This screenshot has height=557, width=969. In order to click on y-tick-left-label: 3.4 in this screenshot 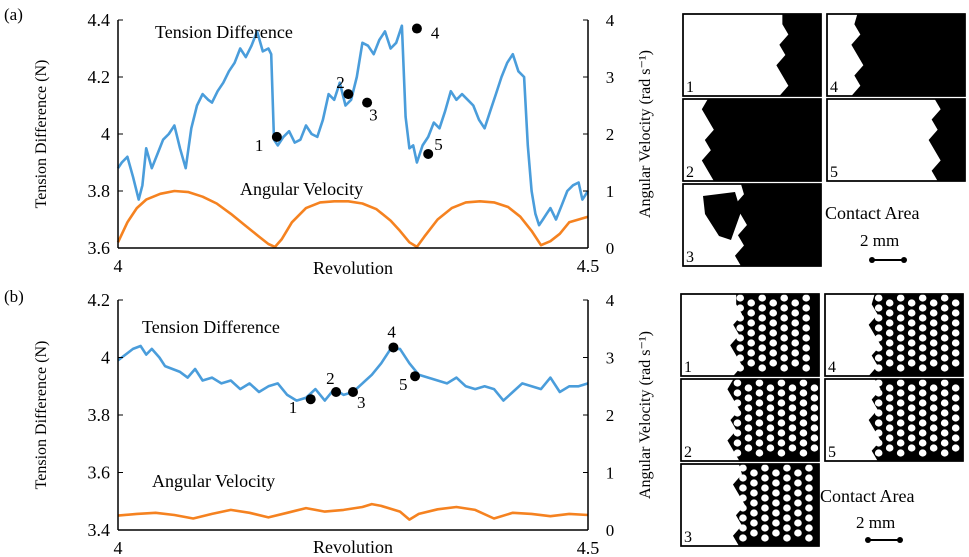, I will do `click(99, 530)`.